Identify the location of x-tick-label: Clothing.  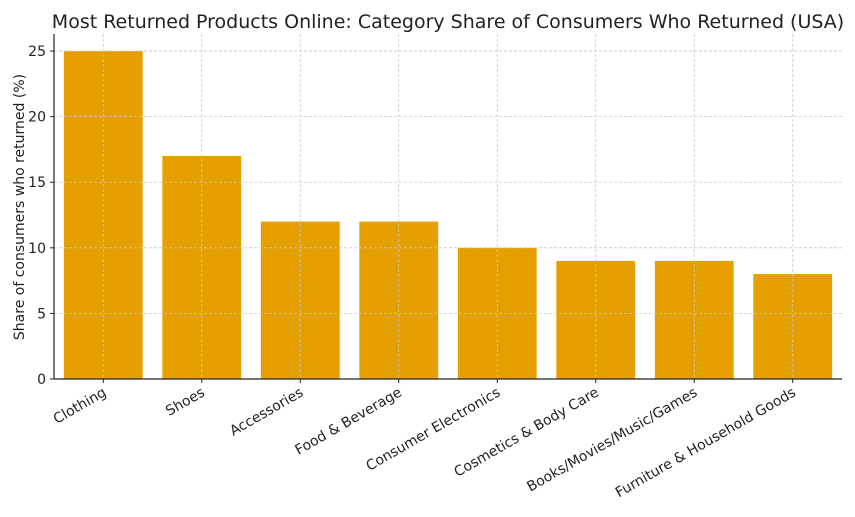
(80, 406).